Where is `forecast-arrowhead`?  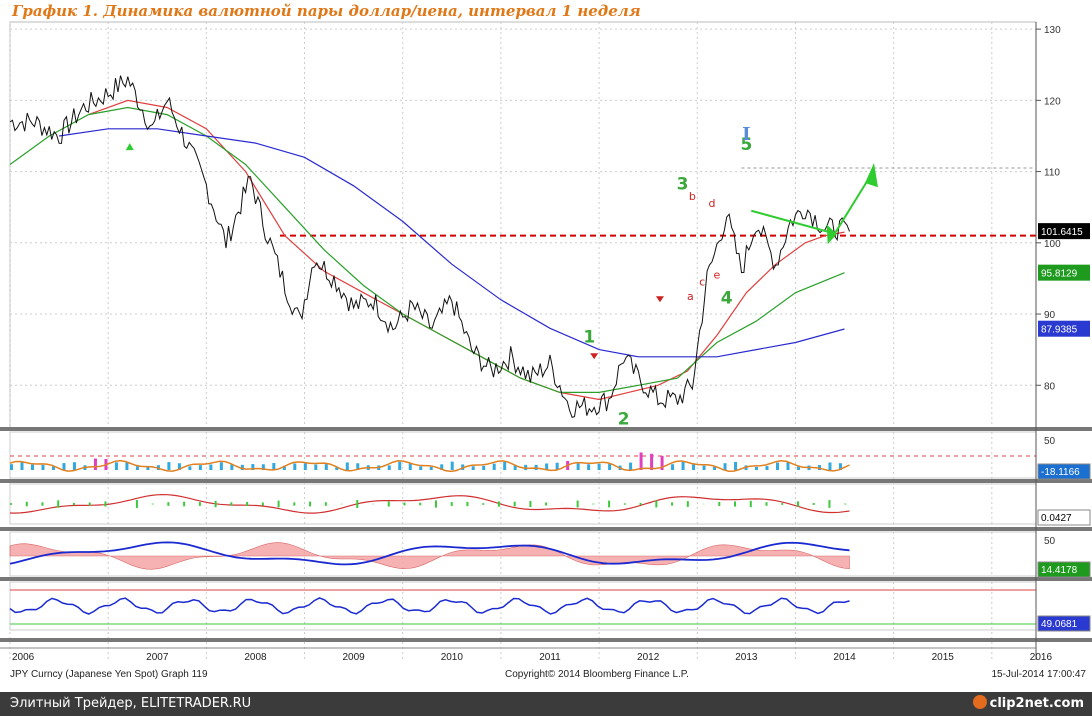
forecast-arrowhead is located at coordinates (871, 175).